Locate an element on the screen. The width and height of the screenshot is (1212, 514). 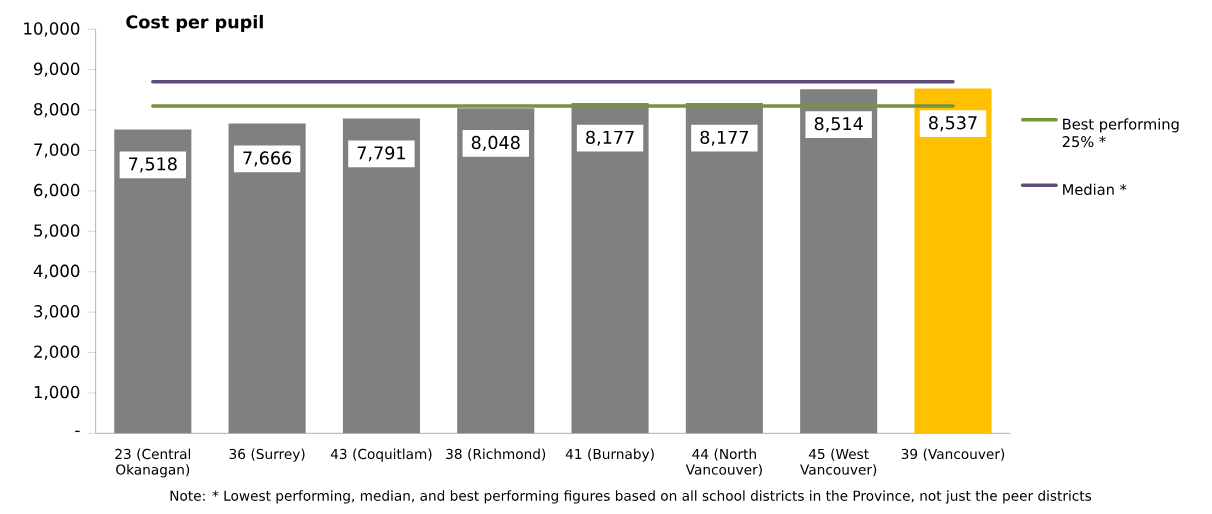
x-tick-label: 36 (Surrey) is located at coordinates (267, 455).